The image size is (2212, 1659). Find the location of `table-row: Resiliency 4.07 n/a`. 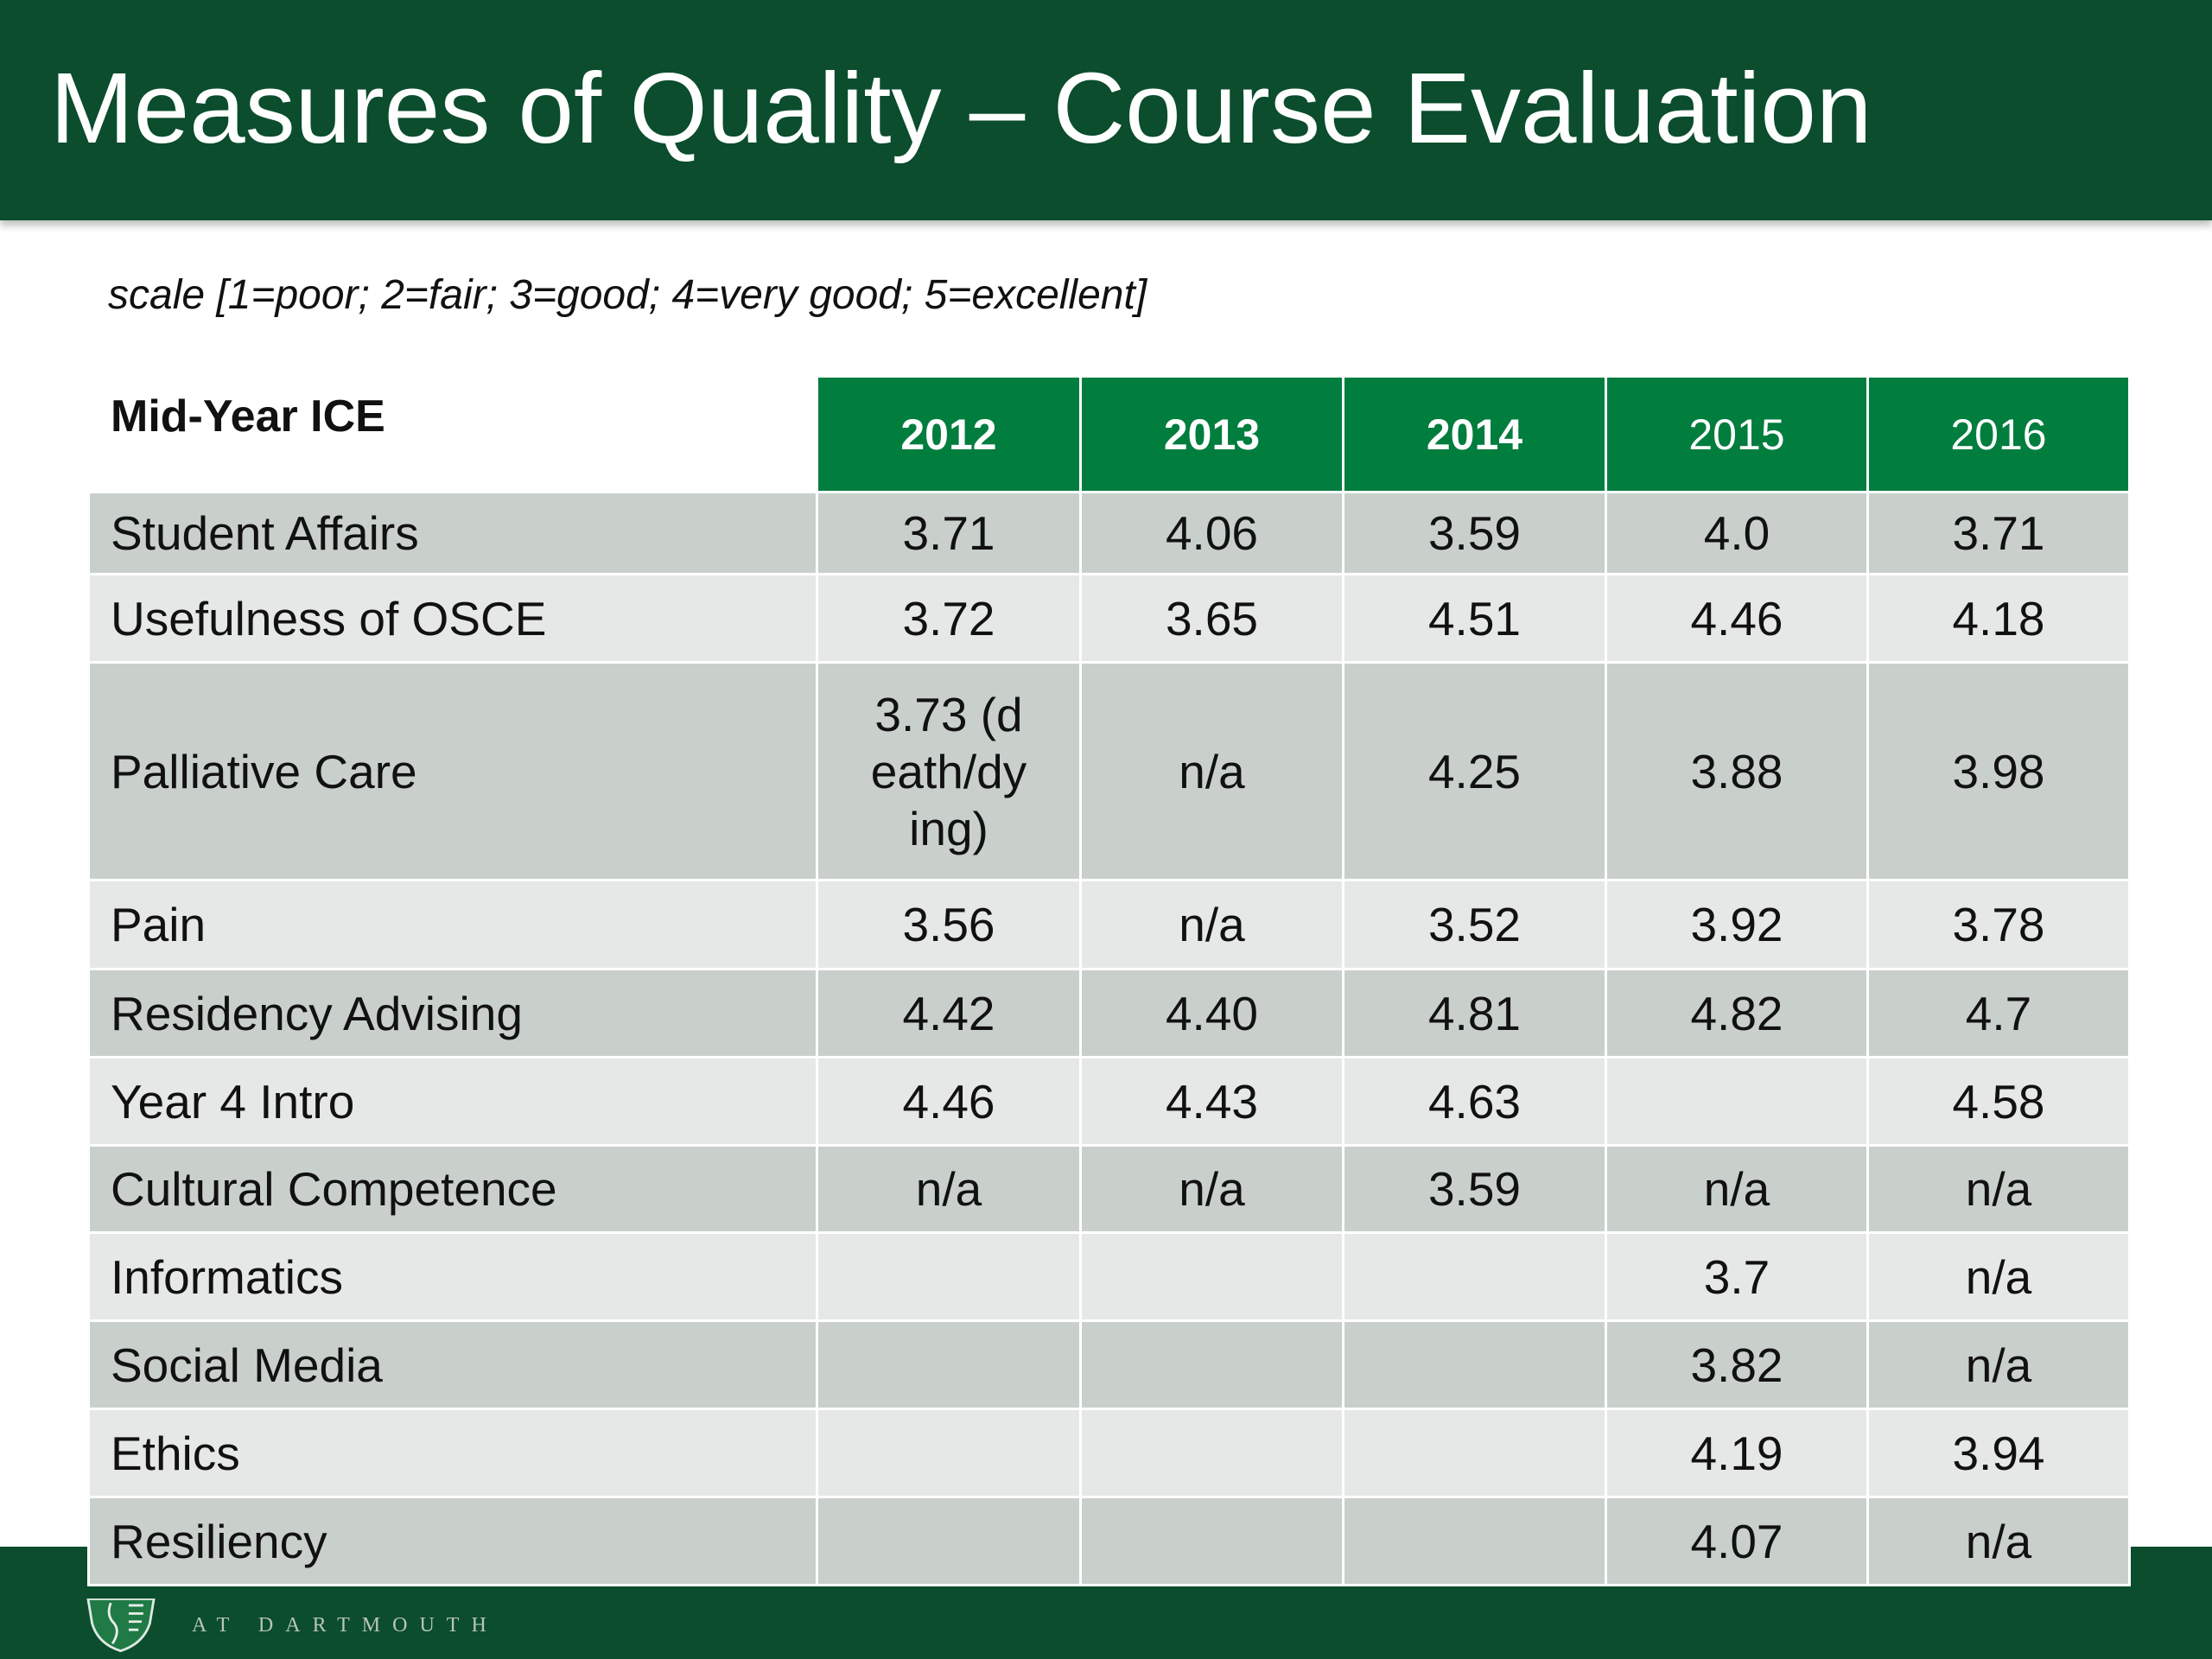

table-row: Resiliency 4.07 n/a is located at coordinates (1109, 1541).